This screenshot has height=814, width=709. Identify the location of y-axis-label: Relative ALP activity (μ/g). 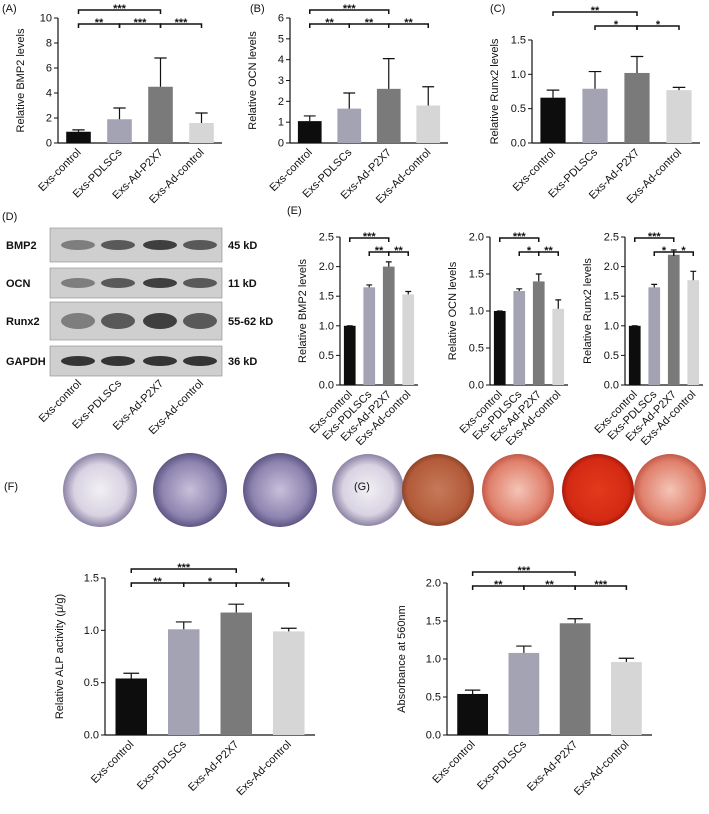
(60, 656).